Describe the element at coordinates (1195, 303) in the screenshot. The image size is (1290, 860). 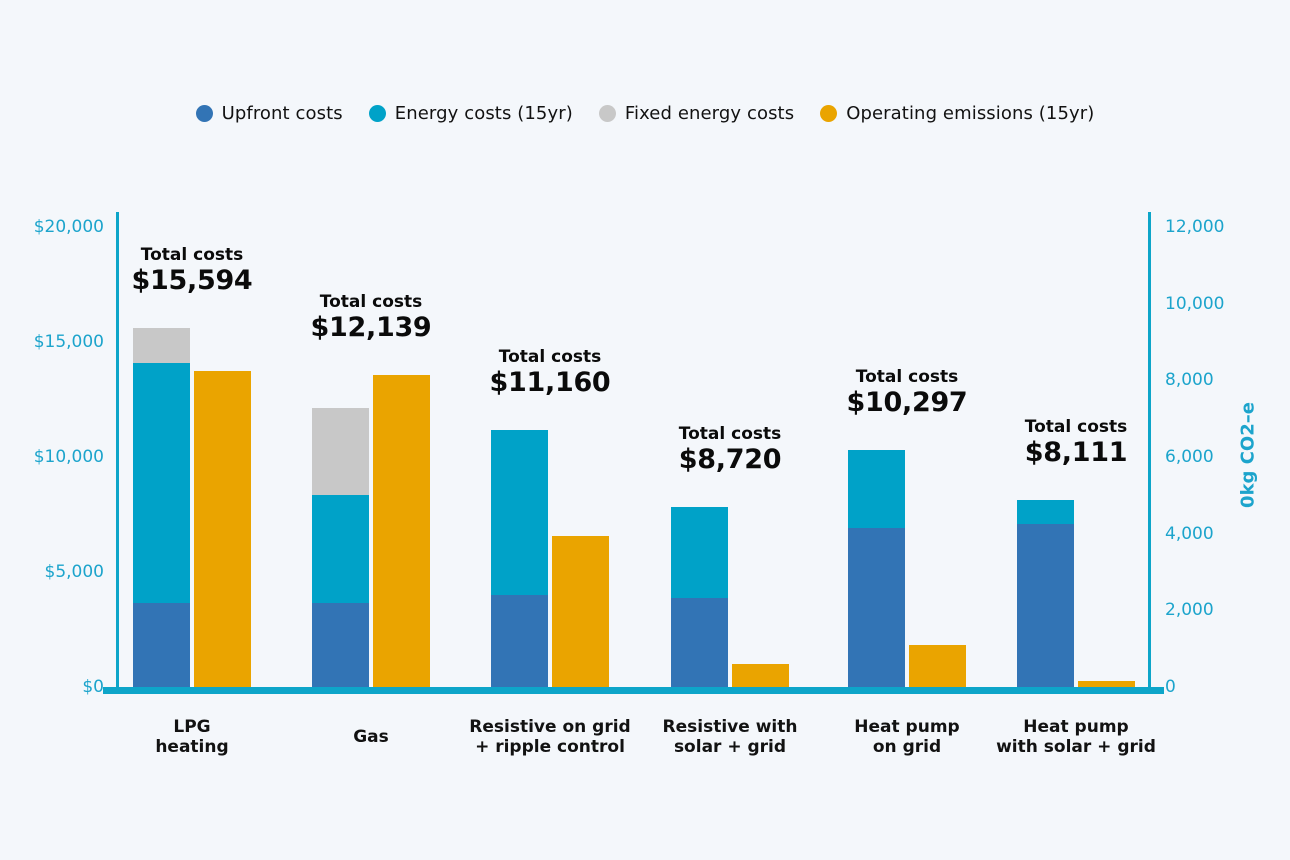
I see `right-axis-tick-10-000: 10,000` at that location.